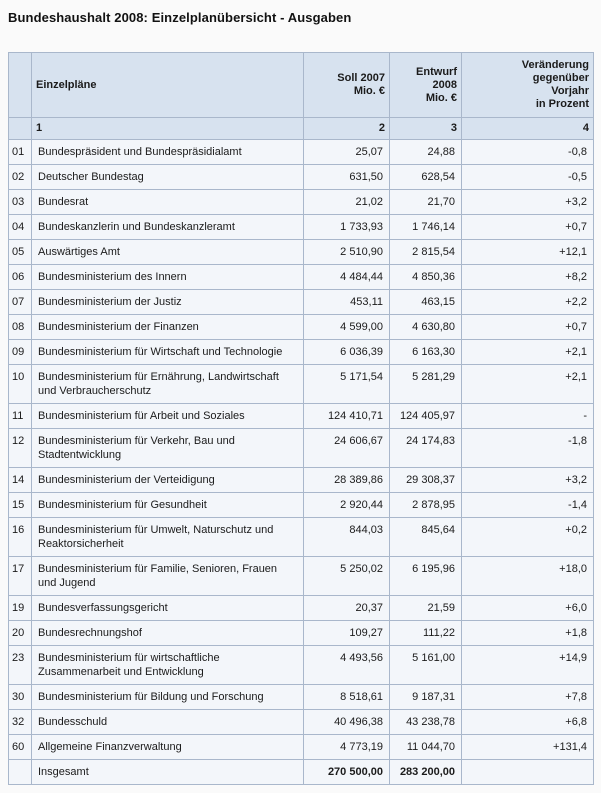 The width and height of the screenshot is (601, 793). What do you see at coordinates (527, 302) in the screenshot?
I see `row-veraenderung-cell: +2,2` at bounding box center [527, 302].